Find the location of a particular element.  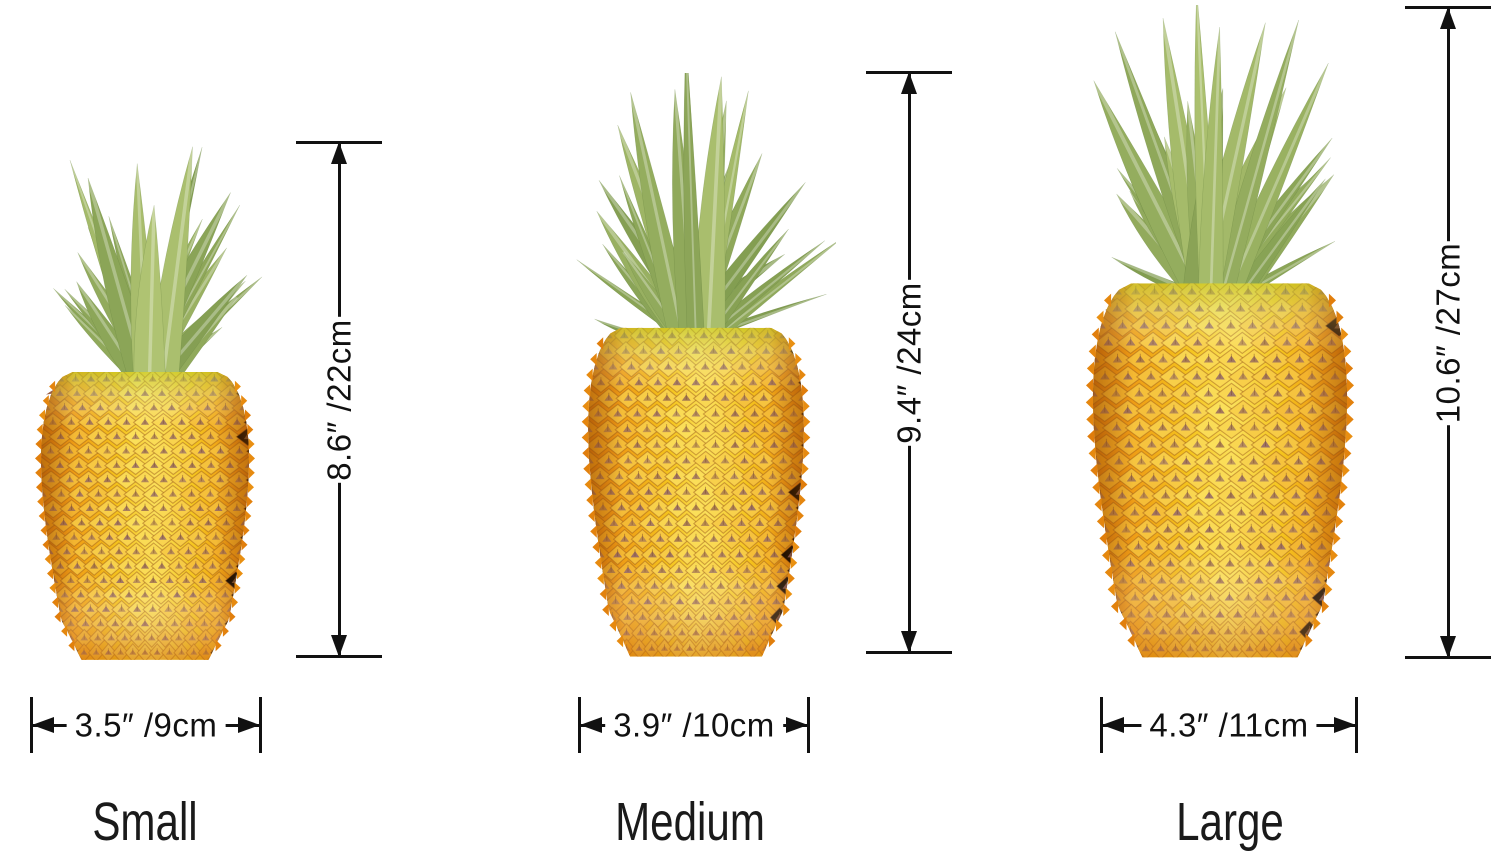

width-dimension-medium: 3.9″ /10cm is located at coordinates (694, 725).